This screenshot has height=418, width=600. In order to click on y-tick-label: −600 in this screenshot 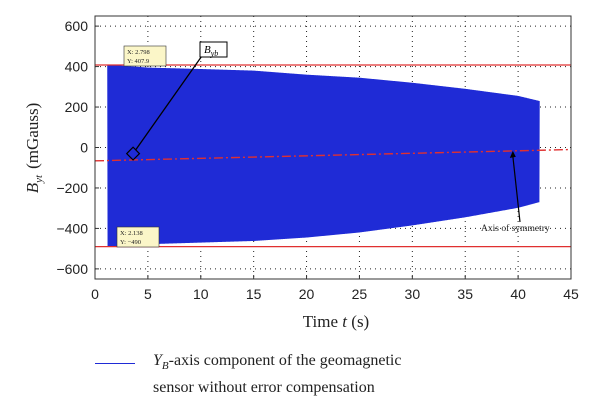, I will do `click(72, 269)`.